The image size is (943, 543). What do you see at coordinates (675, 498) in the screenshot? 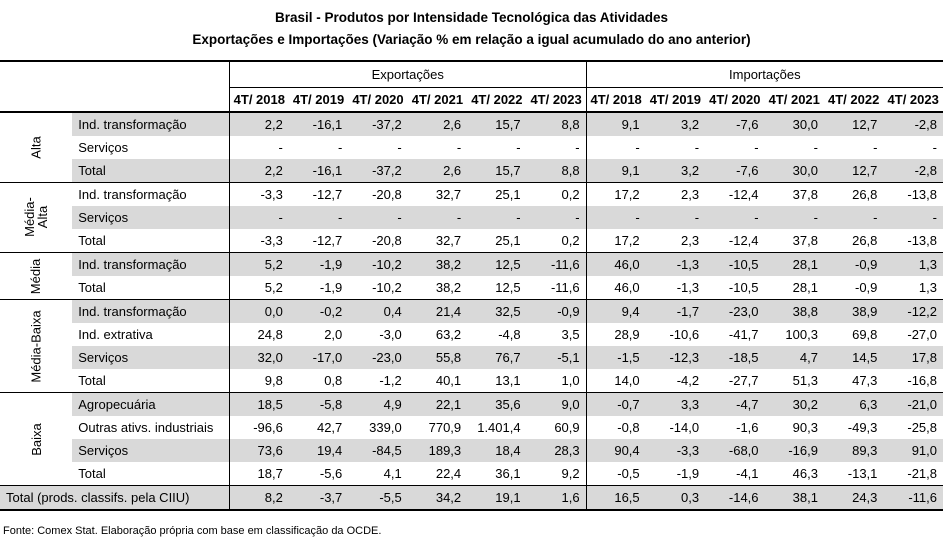
I see `import-value-cell: 0,3` at bounding box center [675, 498].